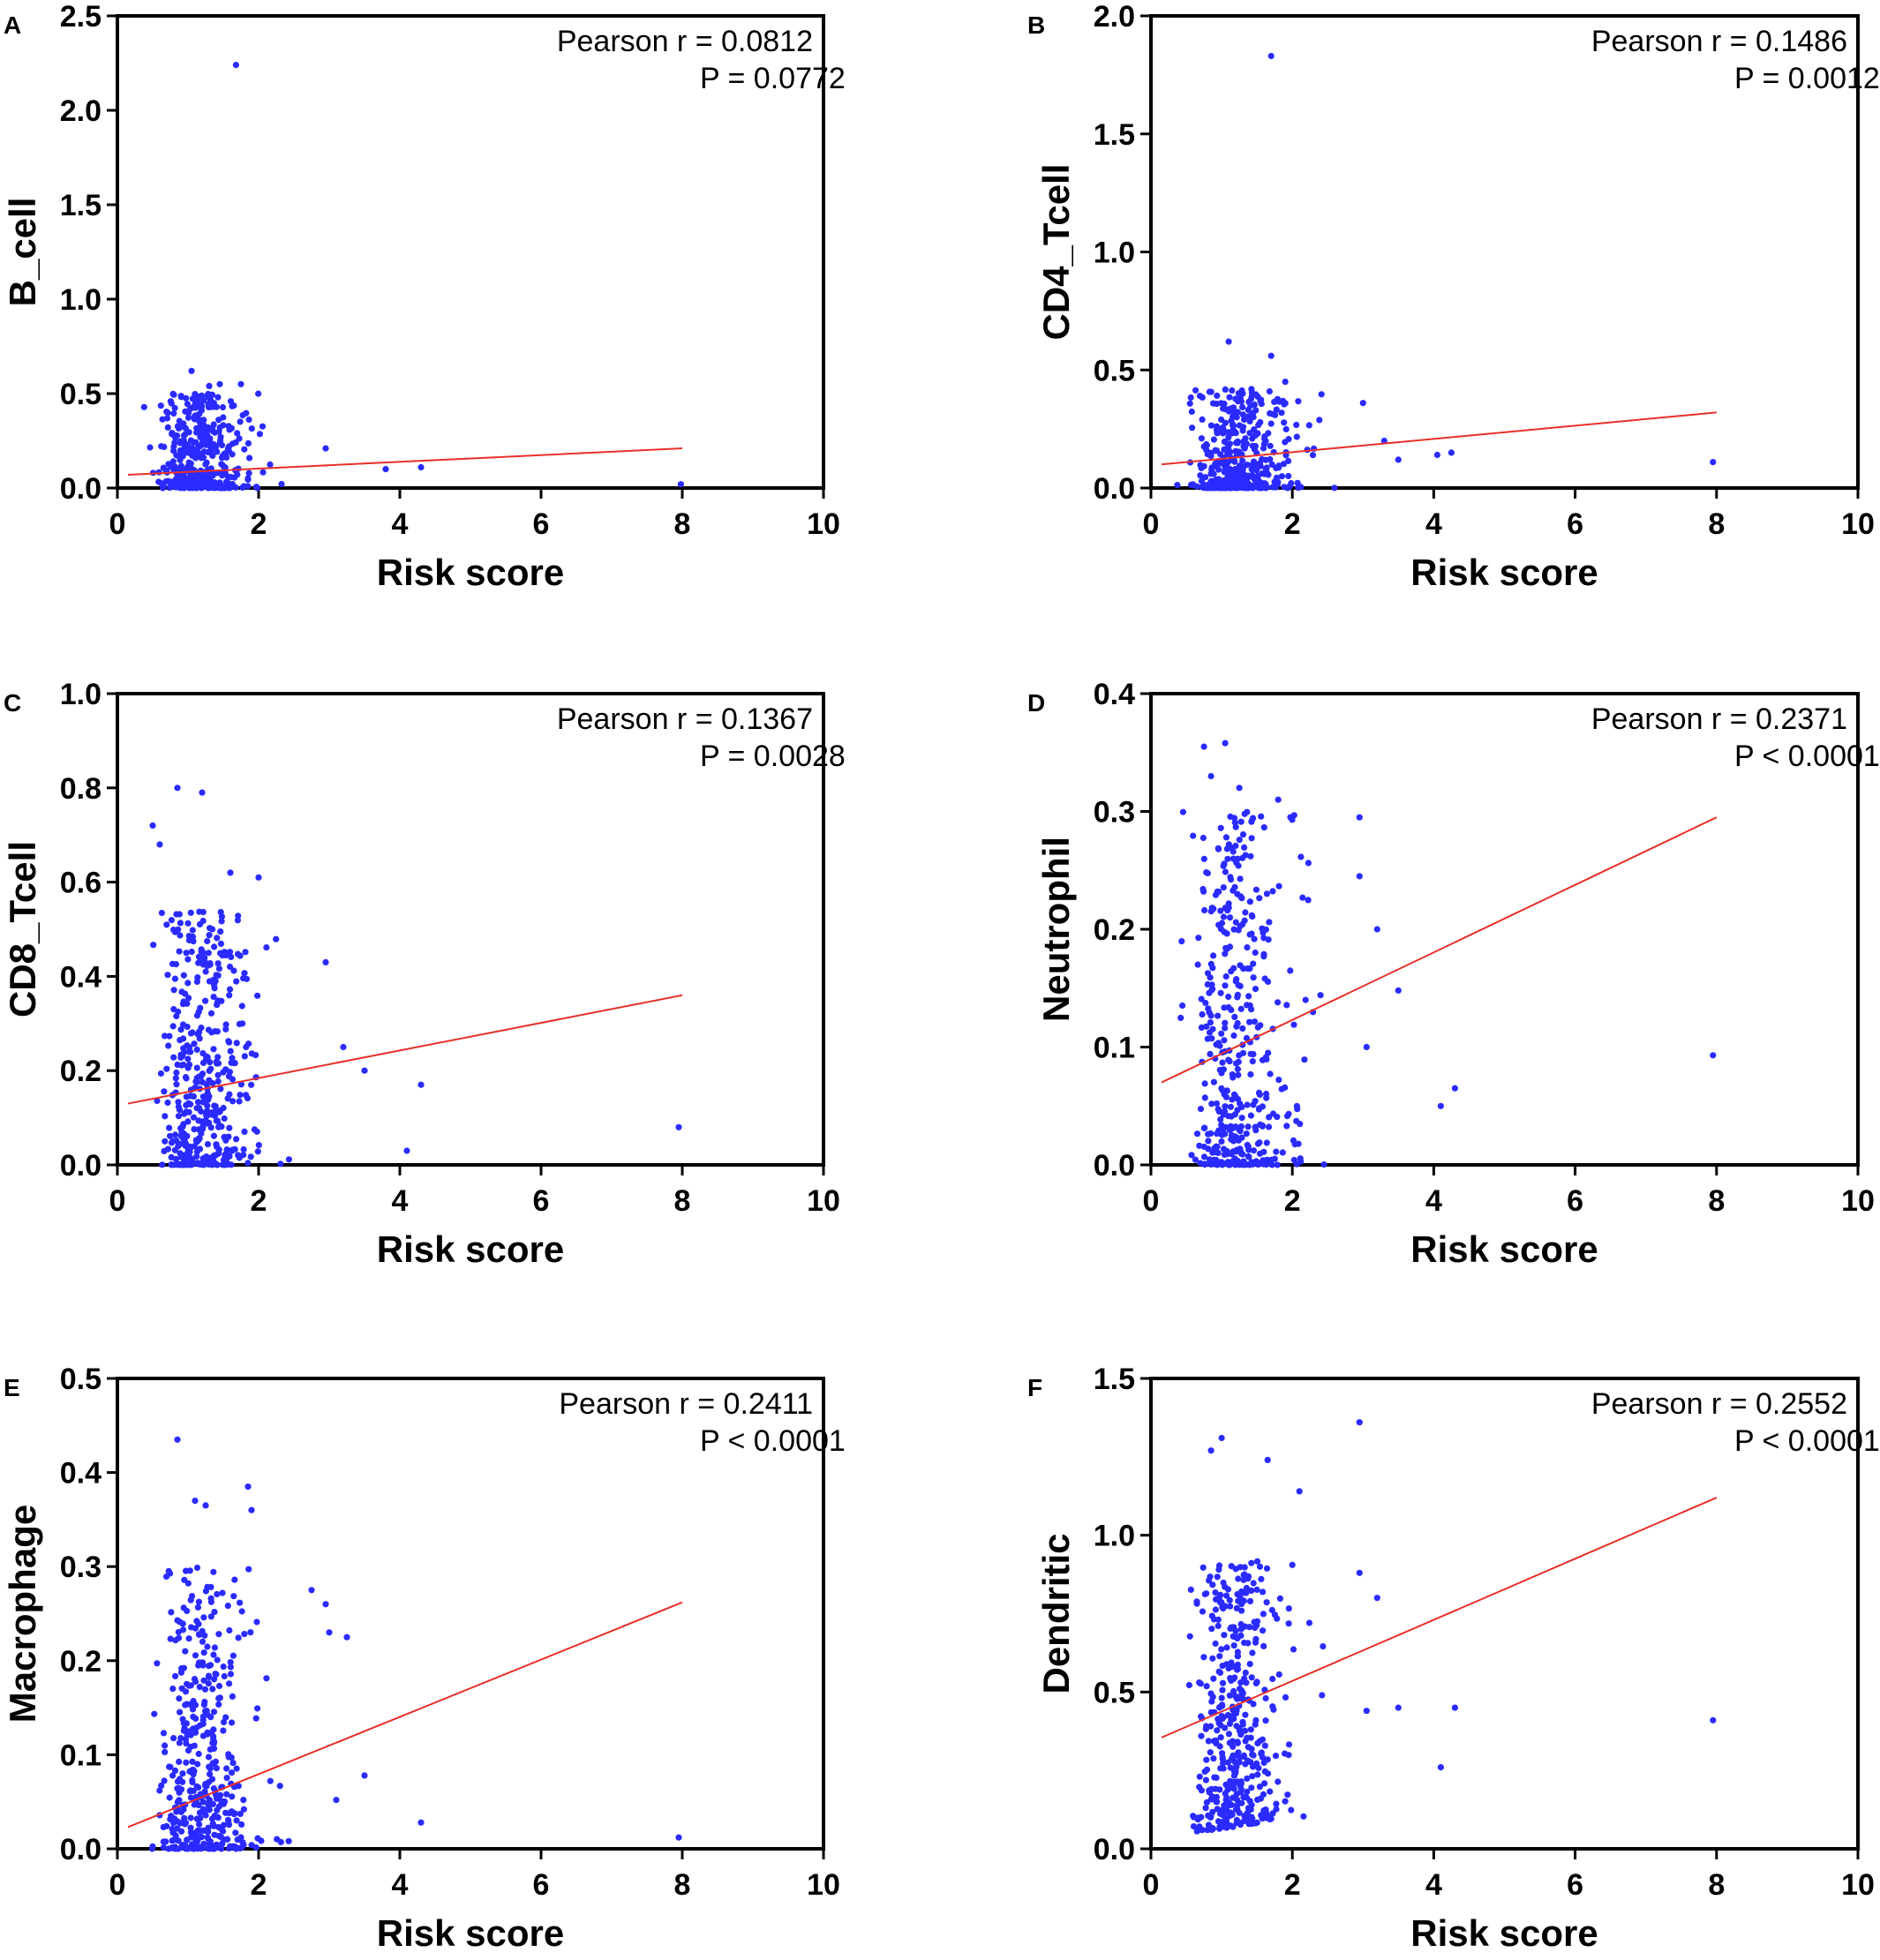 Image resolution: width=1880 pixels, height=1960 pixels. What do you see at coordinates (117, 1885) in the screenshot?
I see `x-tick-label: 0` at bounding box center [117, 1885].